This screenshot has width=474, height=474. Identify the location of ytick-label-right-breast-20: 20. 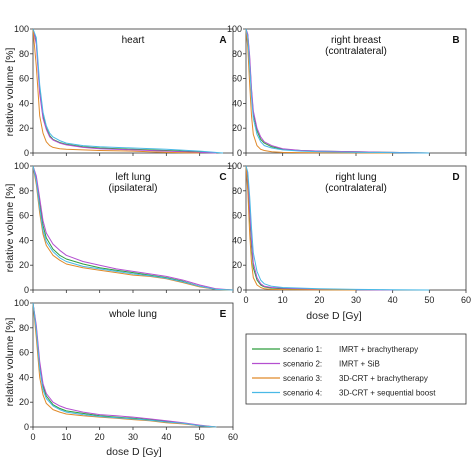
(237, 128).